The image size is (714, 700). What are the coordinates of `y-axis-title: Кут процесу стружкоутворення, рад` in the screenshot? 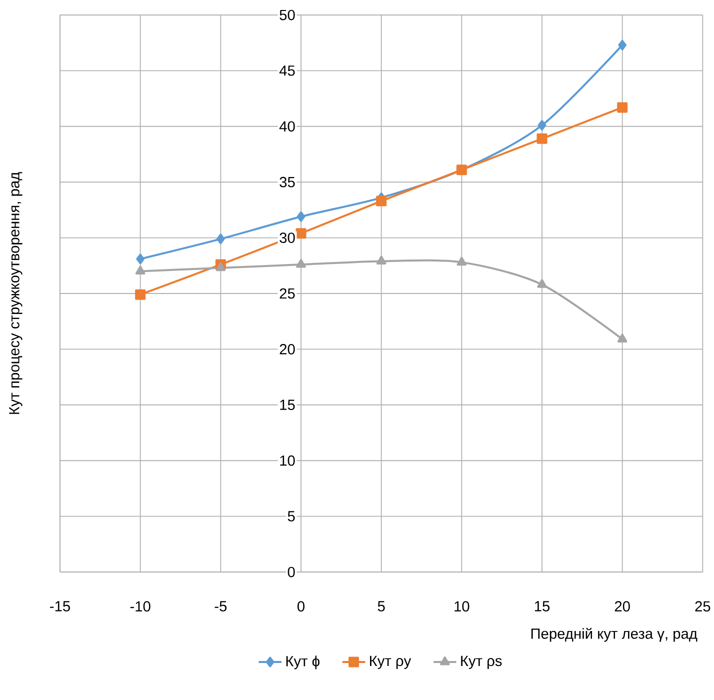 It's located at (15, 293).